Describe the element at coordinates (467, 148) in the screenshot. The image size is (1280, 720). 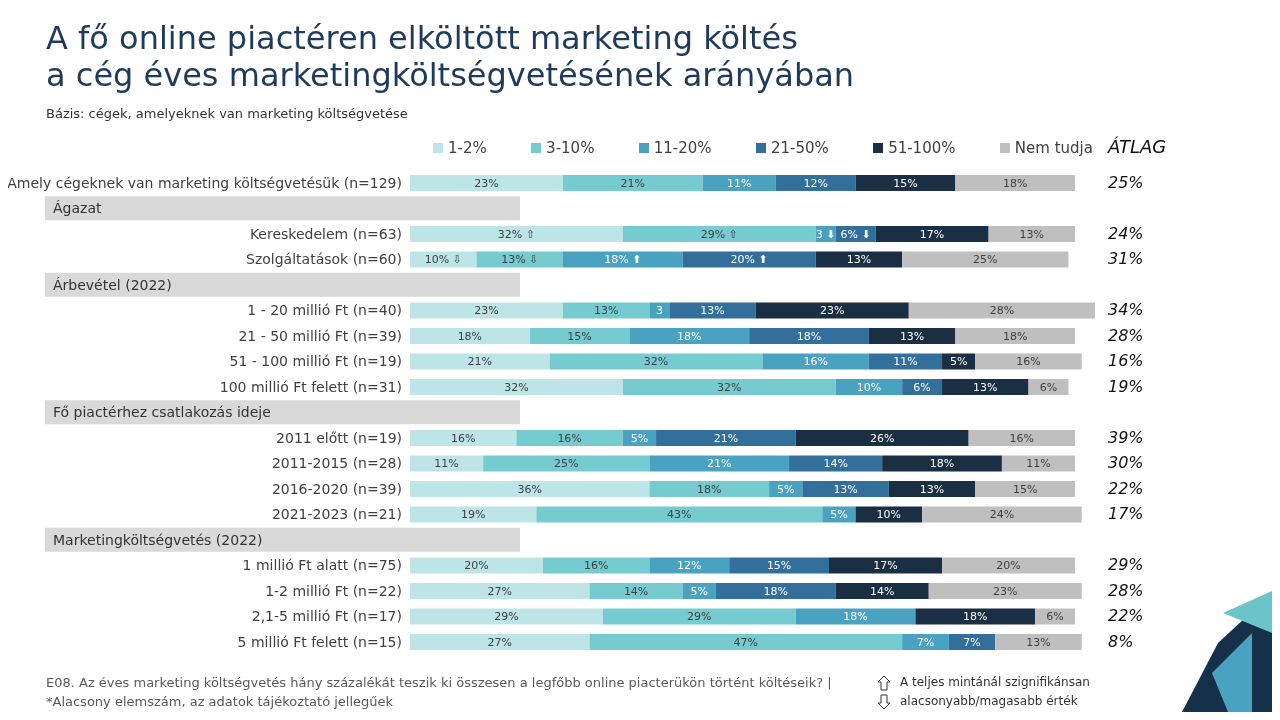
I see `legend-label: 1-2%` at that location.